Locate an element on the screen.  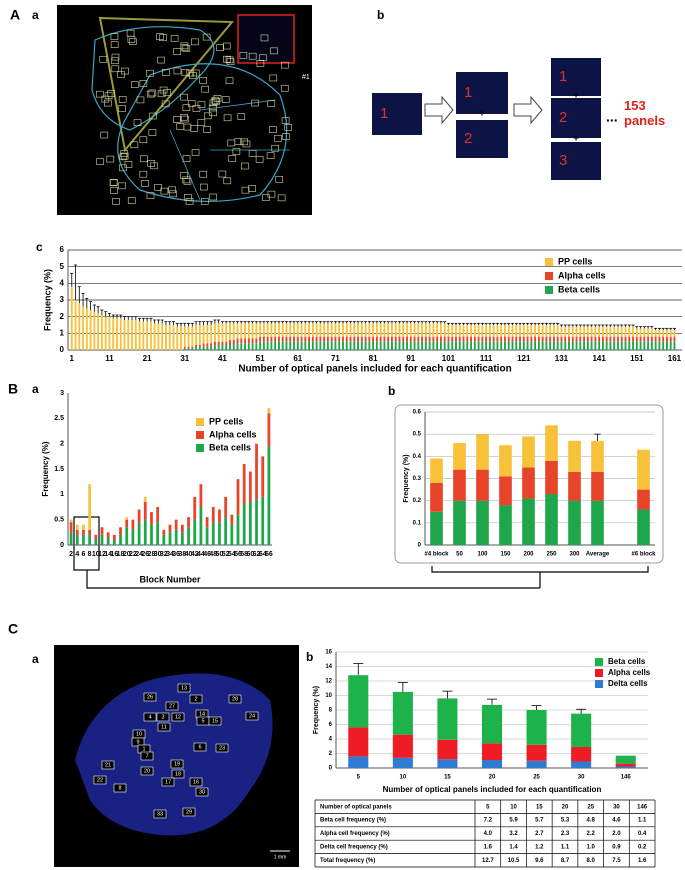
table-cell: 0.4 is located at coordinates (642, 834).